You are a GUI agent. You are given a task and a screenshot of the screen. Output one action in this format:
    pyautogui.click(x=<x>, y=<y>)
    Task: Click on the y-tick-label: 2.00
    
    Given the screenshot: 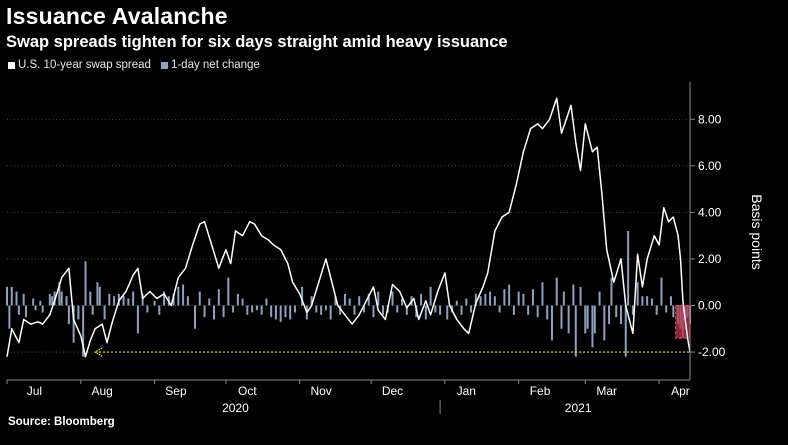 What is the action you would take?
    pyautogui.click(x=710, y=259)
    